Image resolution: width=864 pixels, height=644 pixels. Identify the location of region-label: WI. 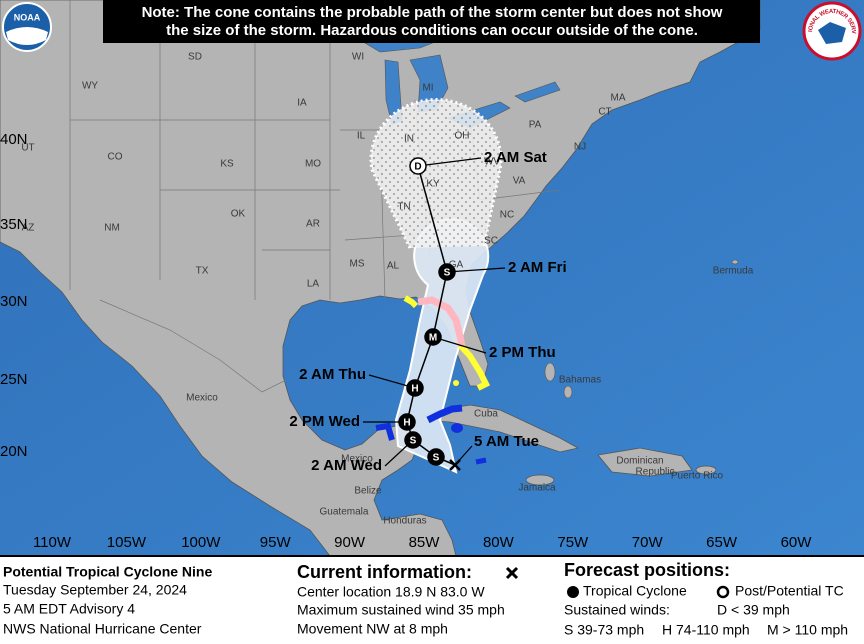
(358, 57).